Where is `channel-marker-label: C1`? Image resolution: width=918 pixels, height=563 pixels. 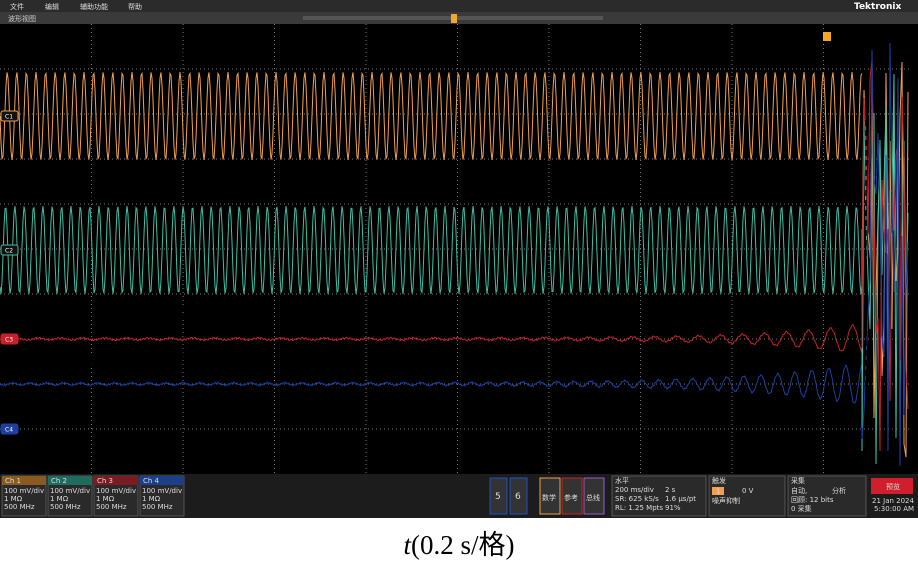
channel-marker-label: C1 is located at coordinates (9, 117).